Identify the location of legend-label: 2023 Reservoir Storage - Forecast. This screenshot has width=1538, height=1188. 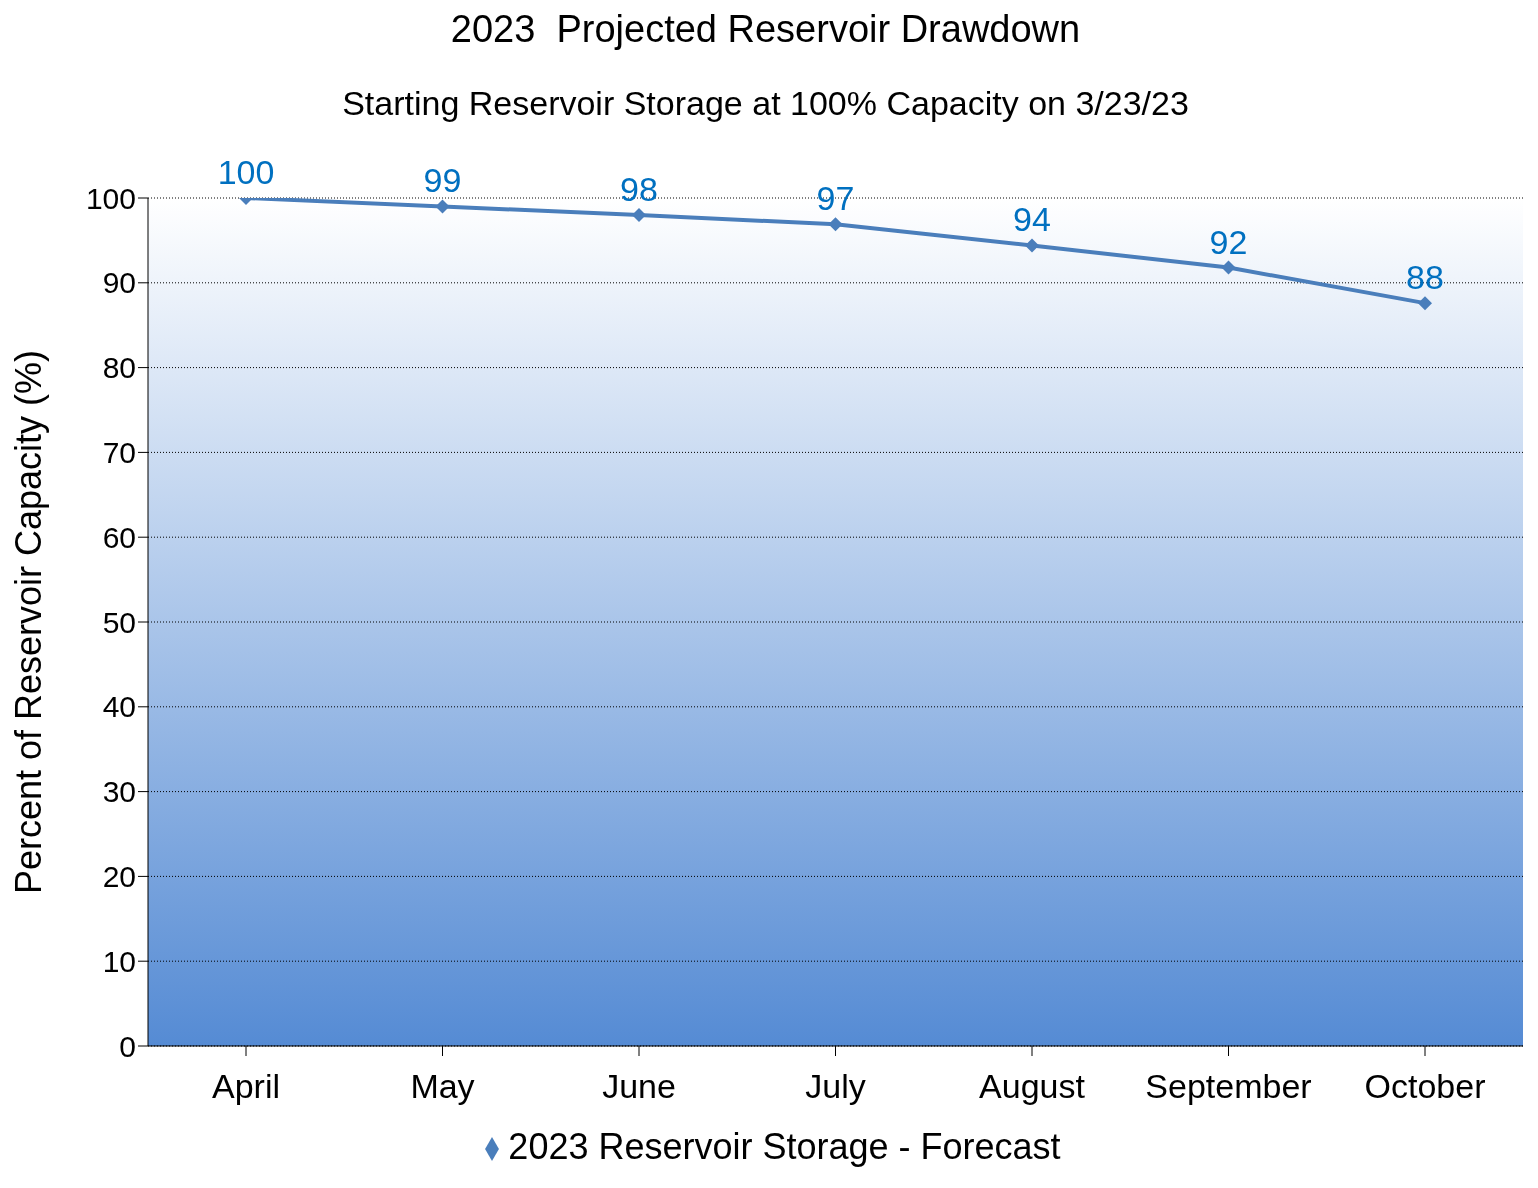
(784, 1146).